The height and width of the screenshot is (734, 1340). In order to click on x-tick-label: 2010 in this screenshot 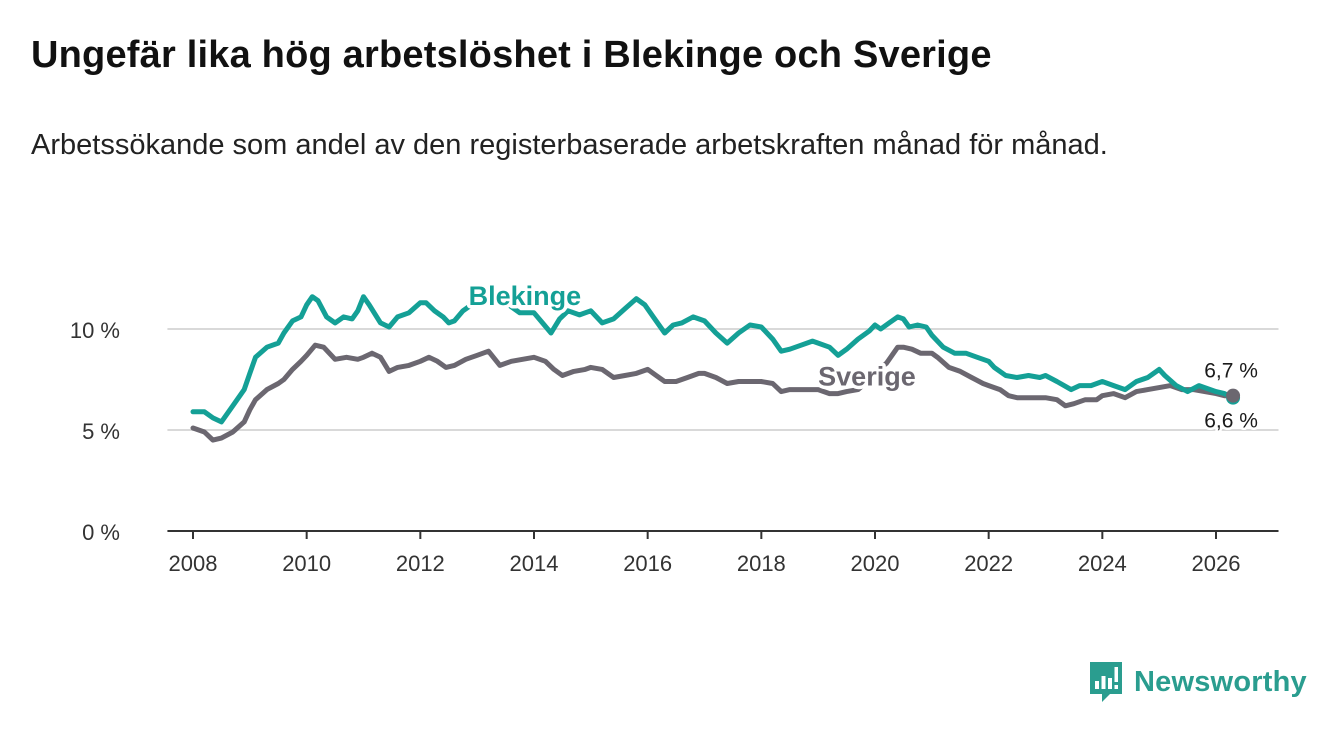, I will do `click(306, 563)`.